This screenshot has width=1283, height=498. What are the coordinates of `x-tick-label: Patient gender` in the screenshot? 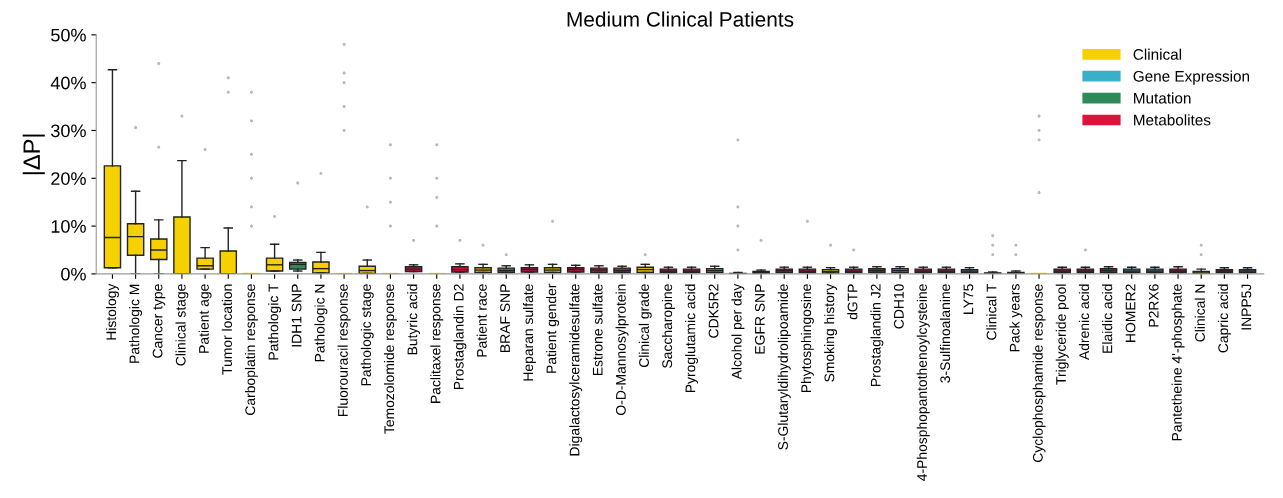 It's located at (553, 328).